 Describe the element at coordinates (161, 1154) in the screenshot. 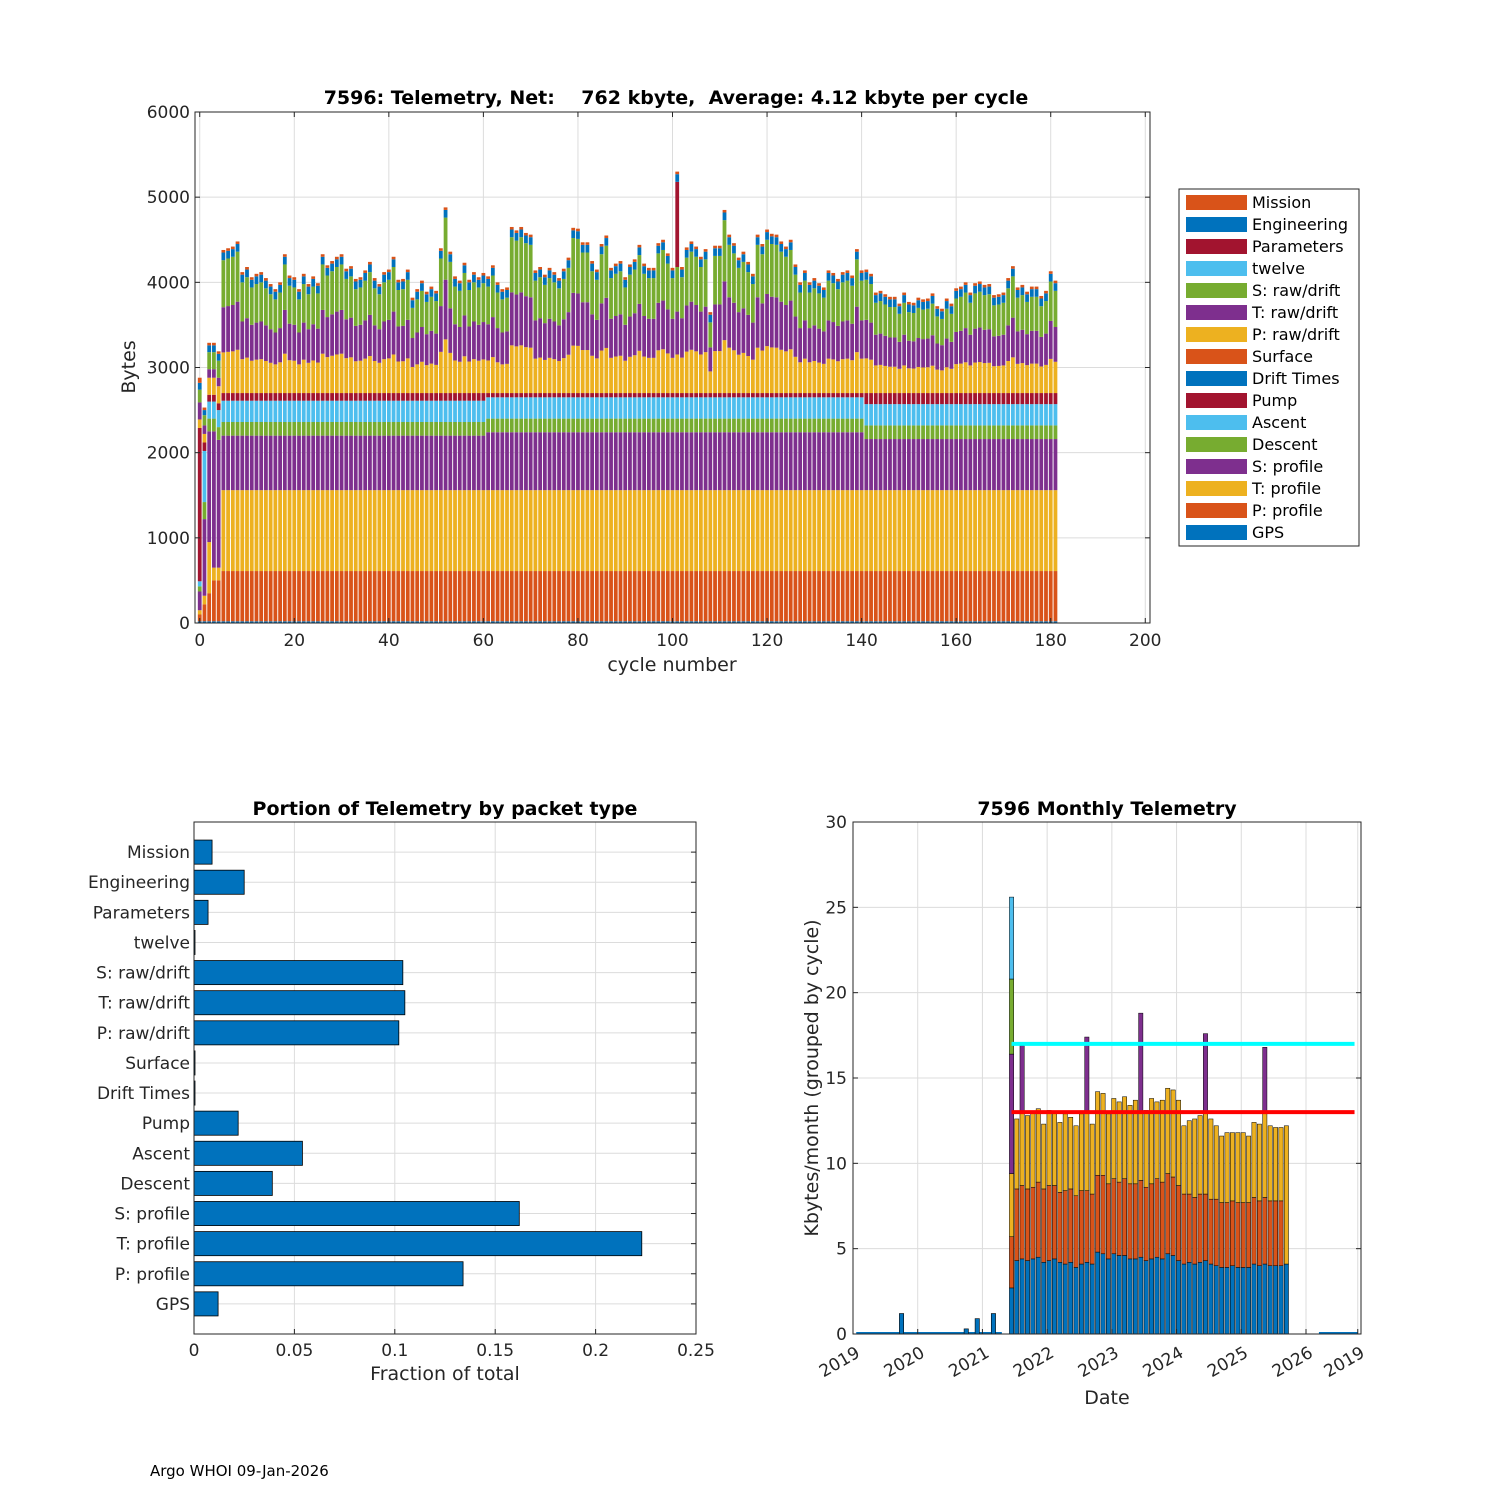

I see `bl-category-label: Ascent` at that location.